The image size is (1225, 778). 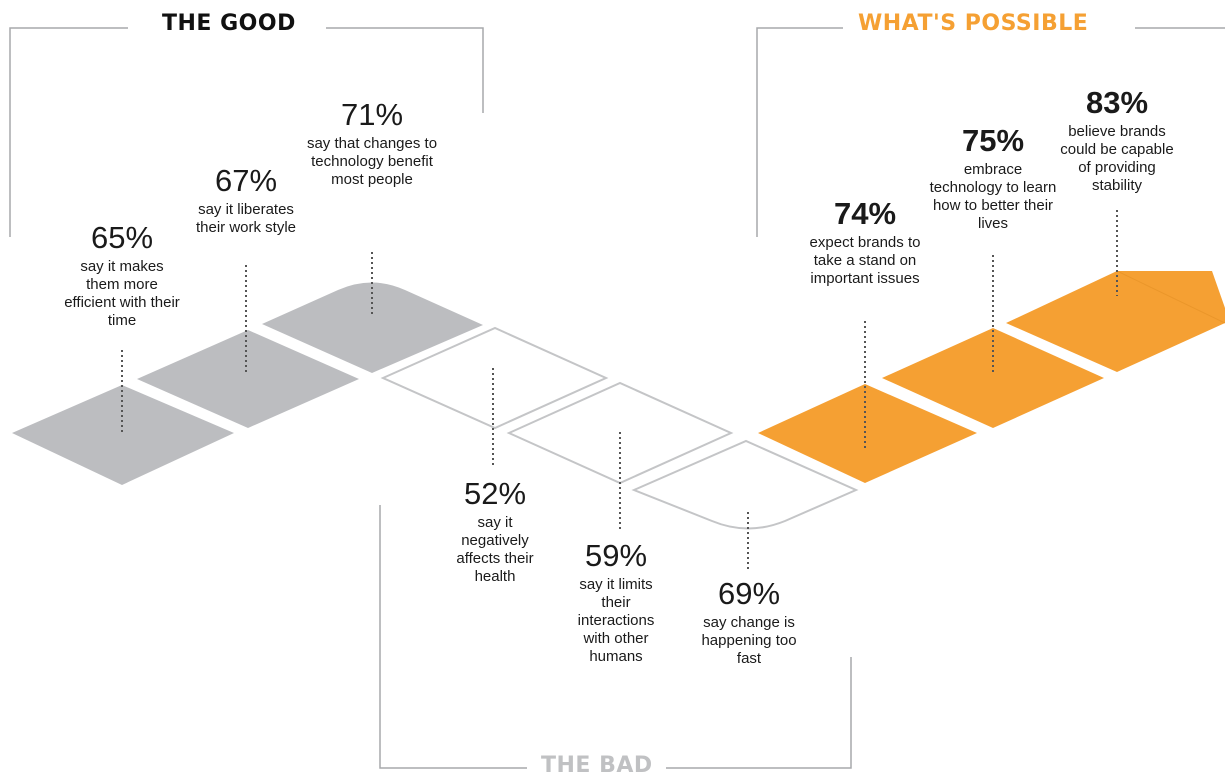 I want to click on stat-value: 71%, so click(x=372, y=114).